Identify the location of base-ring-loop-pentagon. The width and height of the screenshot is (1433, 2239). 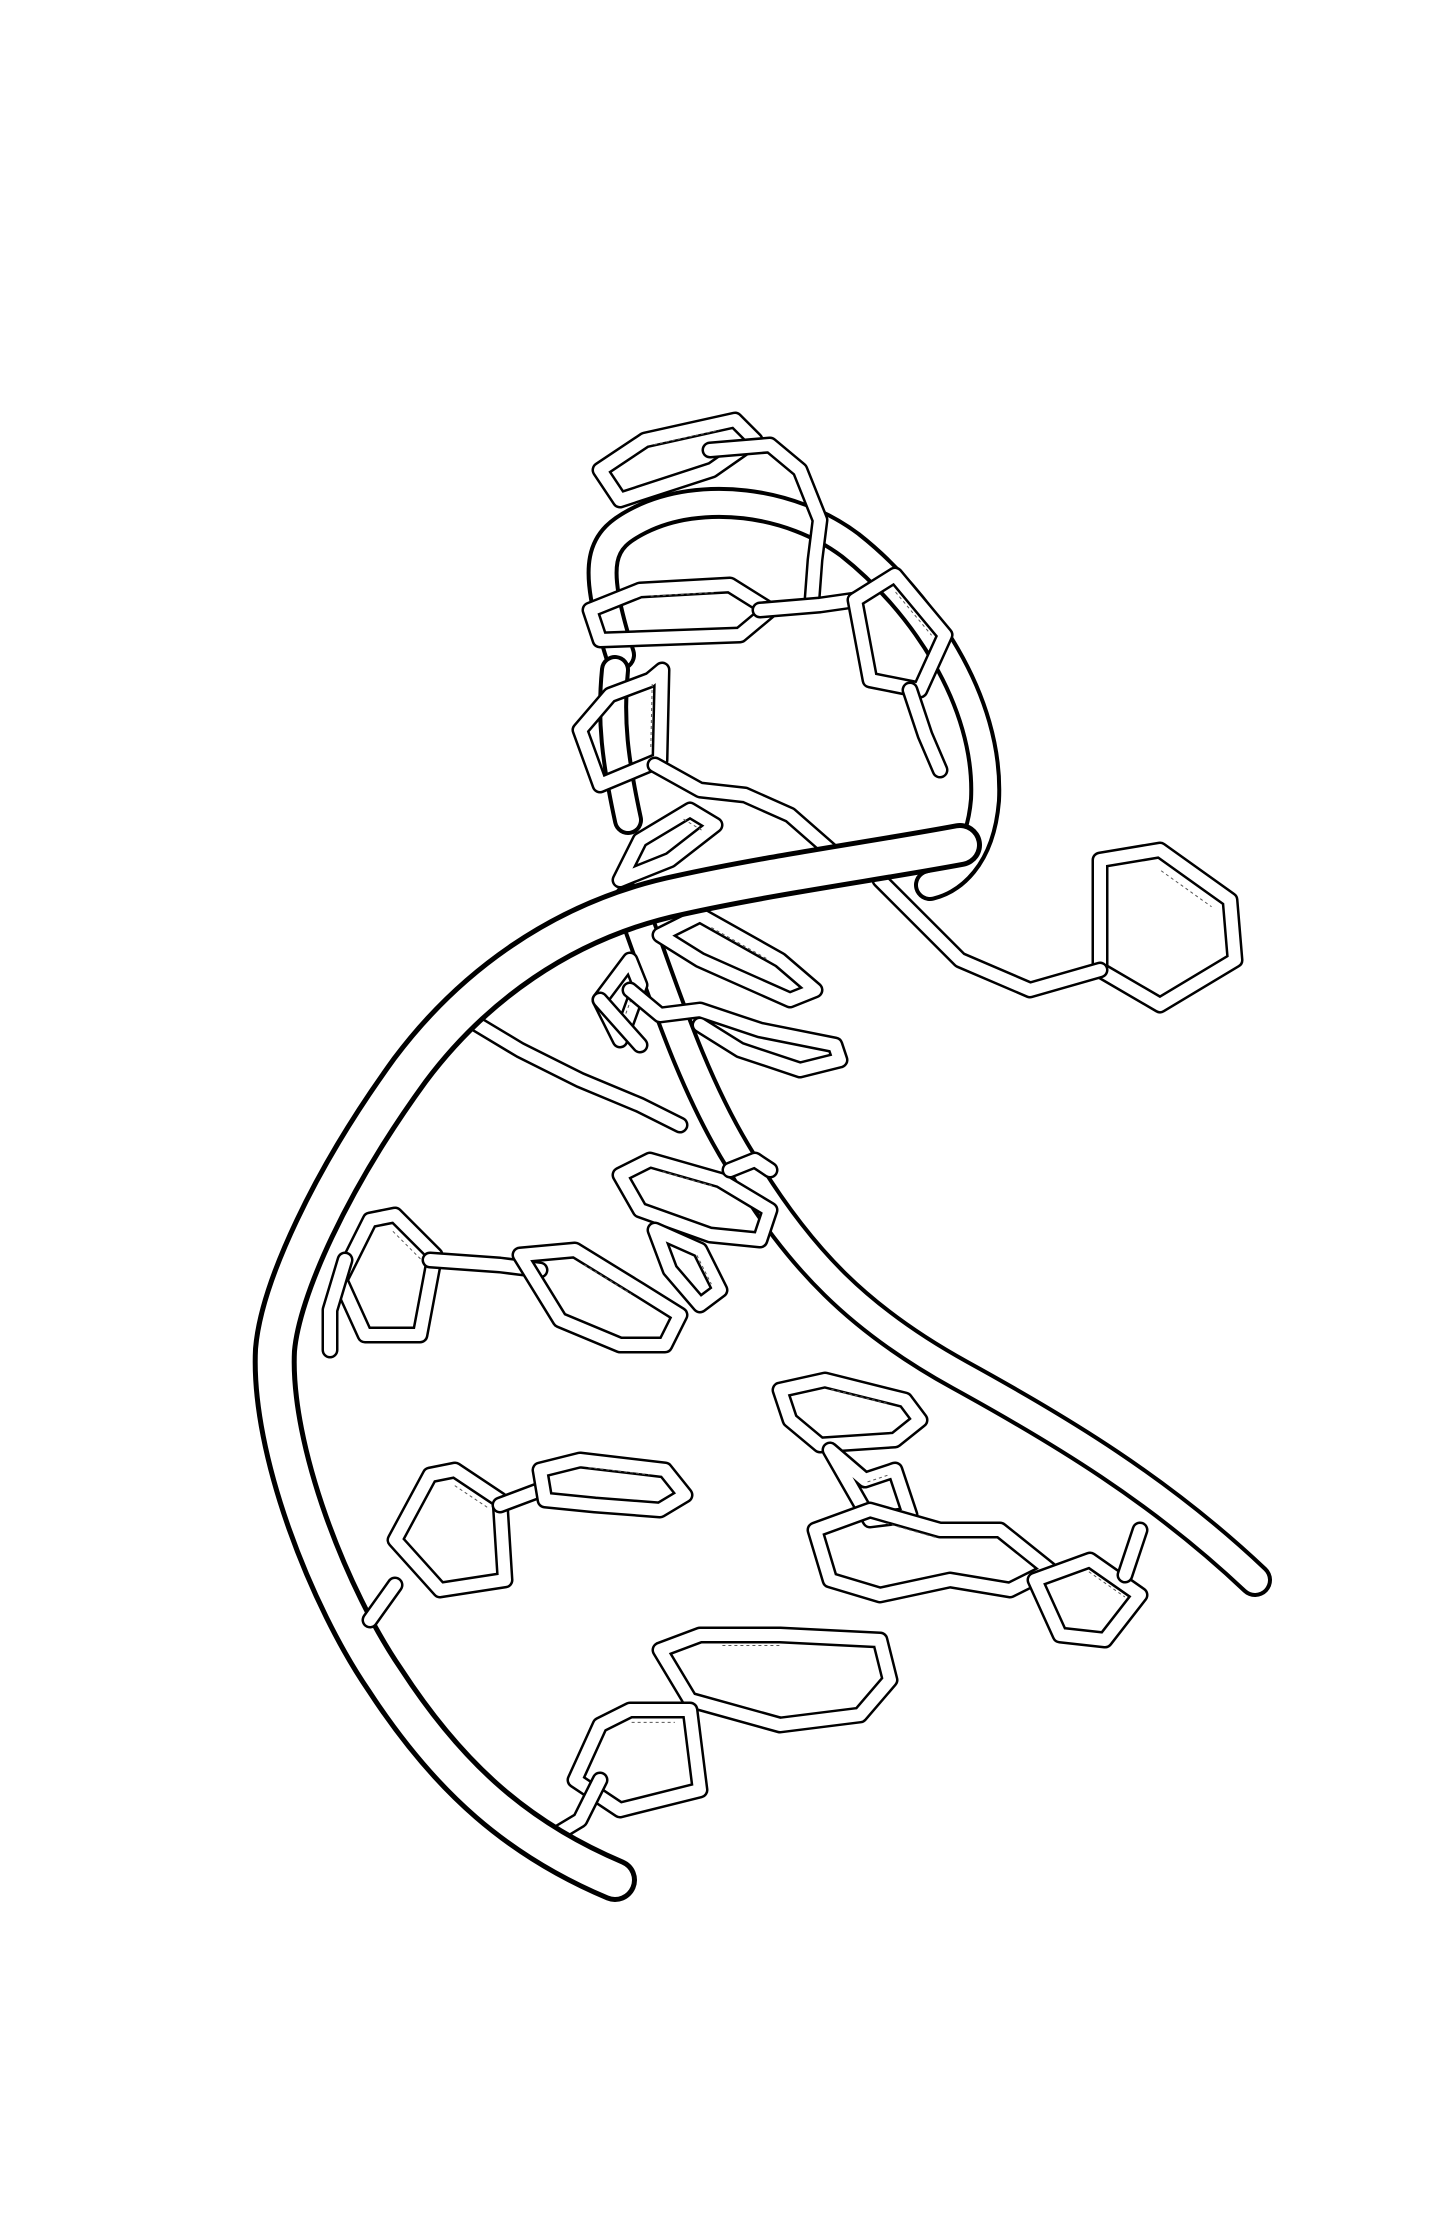
(900, 632).